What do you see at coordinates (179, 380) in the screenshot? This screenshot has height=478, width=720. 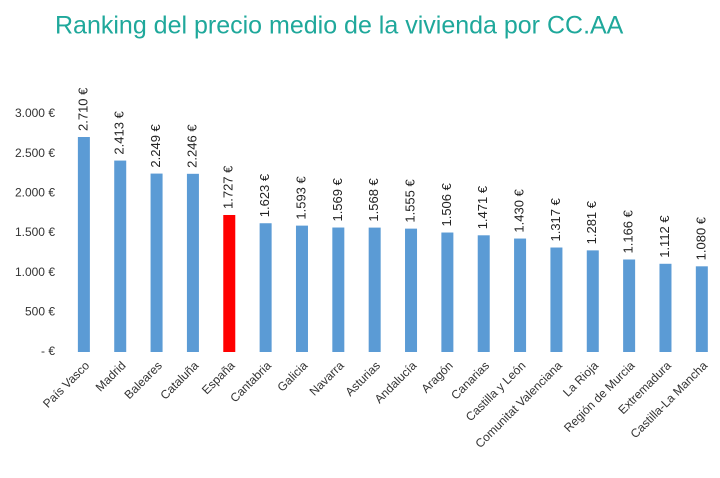 I see `x-tick-label: Cataluña` at bounding box center [179, 380].